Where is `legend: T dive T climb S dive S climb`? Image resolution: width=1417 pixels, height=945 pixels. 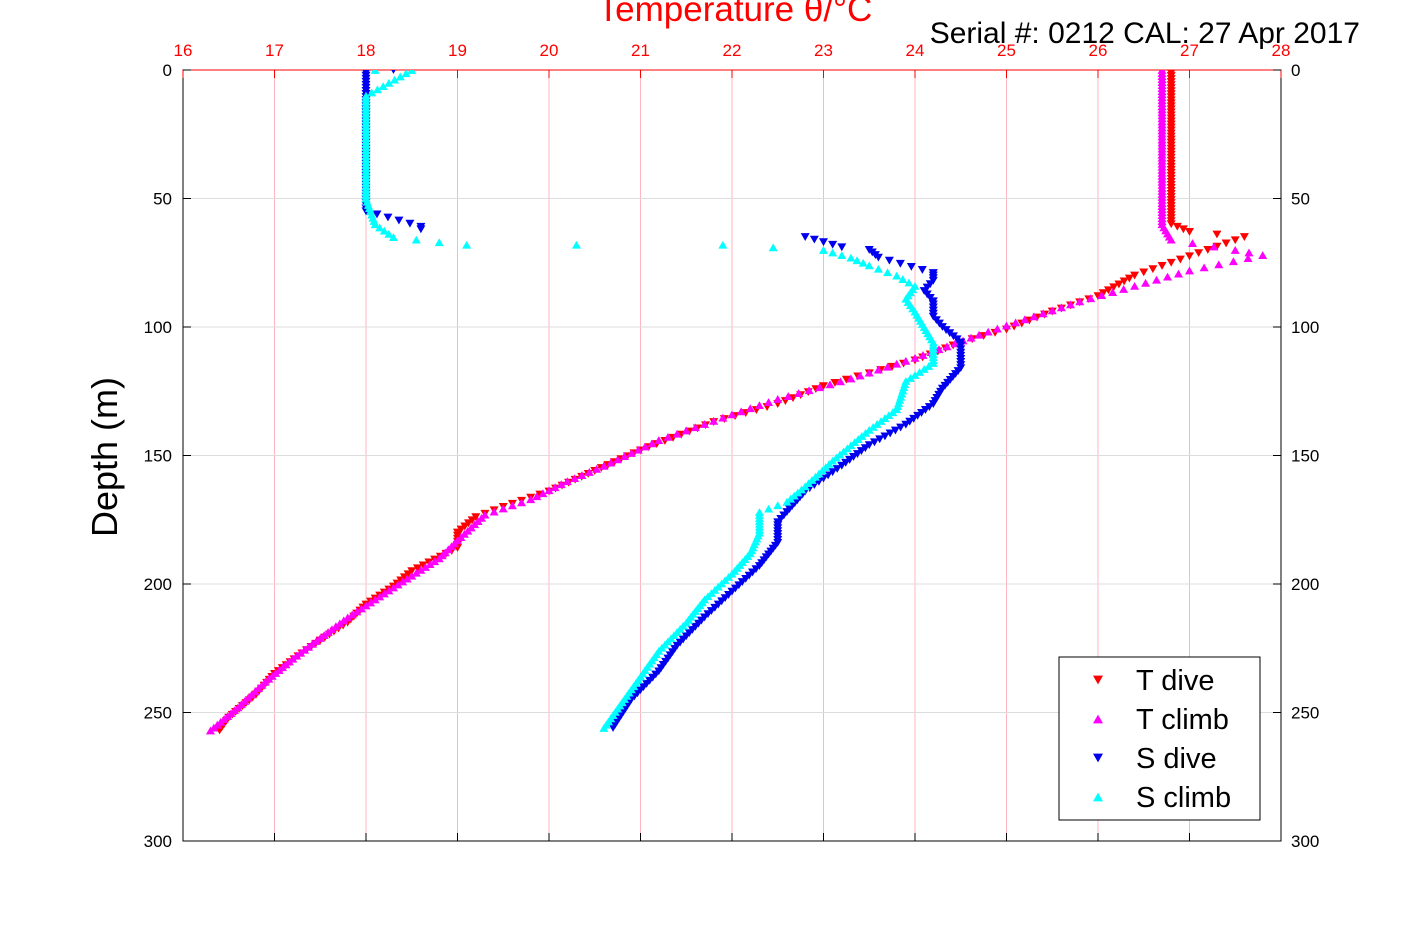
legend: T dive T climb S dive S climb is located at coordinates (1159, 738).